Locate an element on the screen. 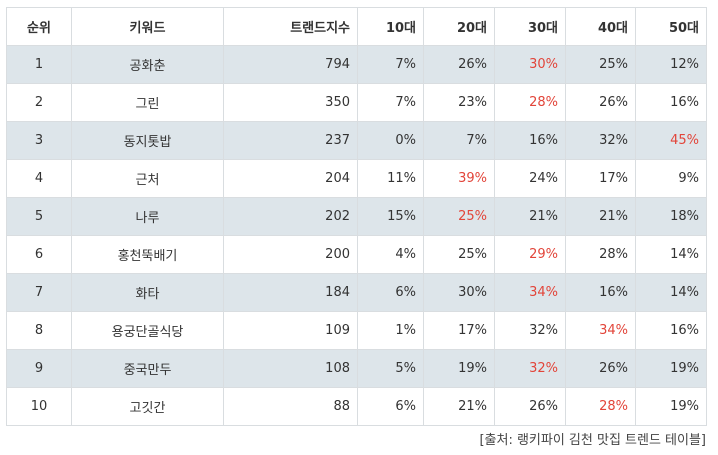 Image resolution: width=718 pixels, height=455 pixels. cell-trend-index: 184 is located at coordinates (290, 292).